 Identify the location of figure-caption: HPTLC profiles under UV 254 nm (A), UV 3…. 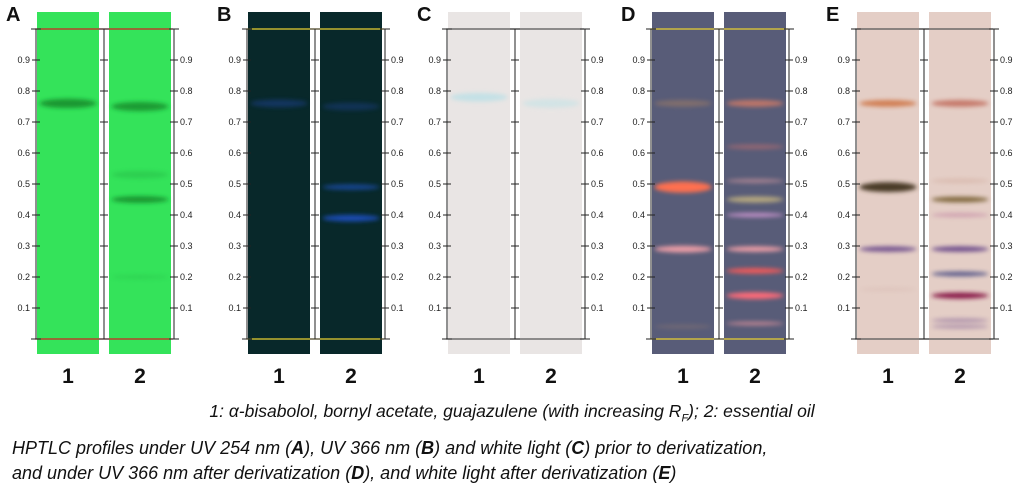
(514, 461).